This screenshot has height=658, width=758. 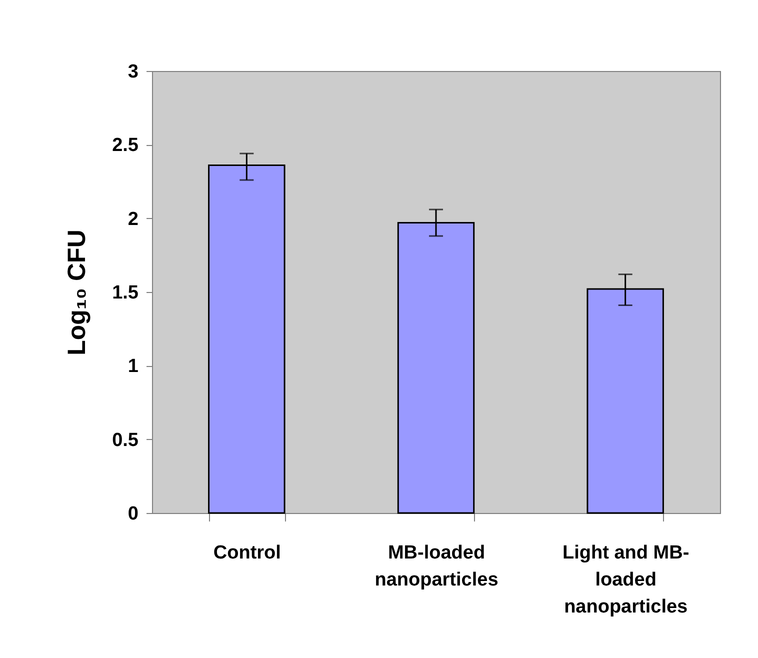 What do you see at coordinates (77, 293) in the screenshot?
I see `y-axis-title: Log₁₀ CFU` at bounding box center [77, 293].